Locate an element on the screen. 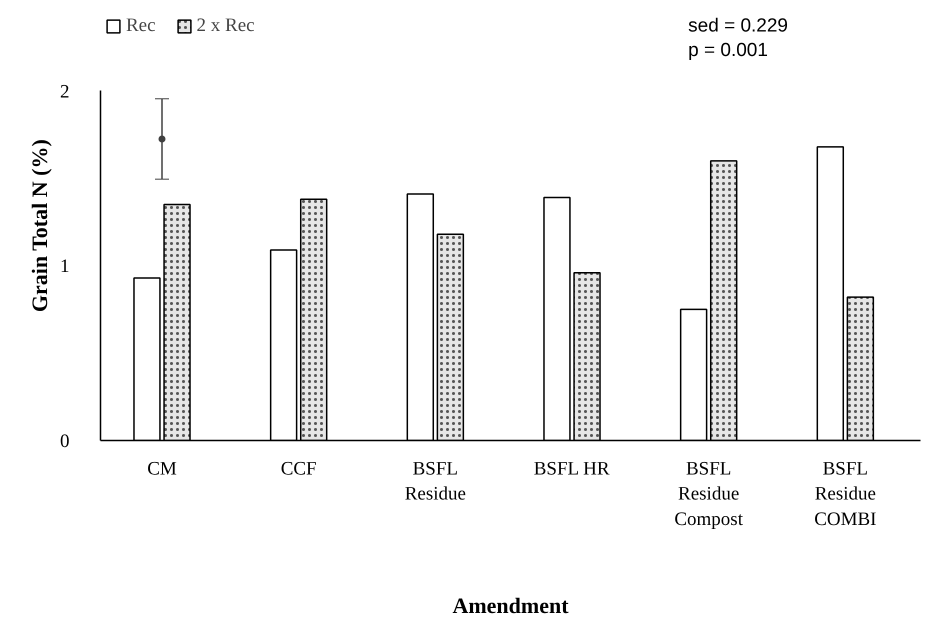 The height and width of the screenshot is (641, 947). y-axis-title: Grain Total N (%) is located at coordinates (39, 225).